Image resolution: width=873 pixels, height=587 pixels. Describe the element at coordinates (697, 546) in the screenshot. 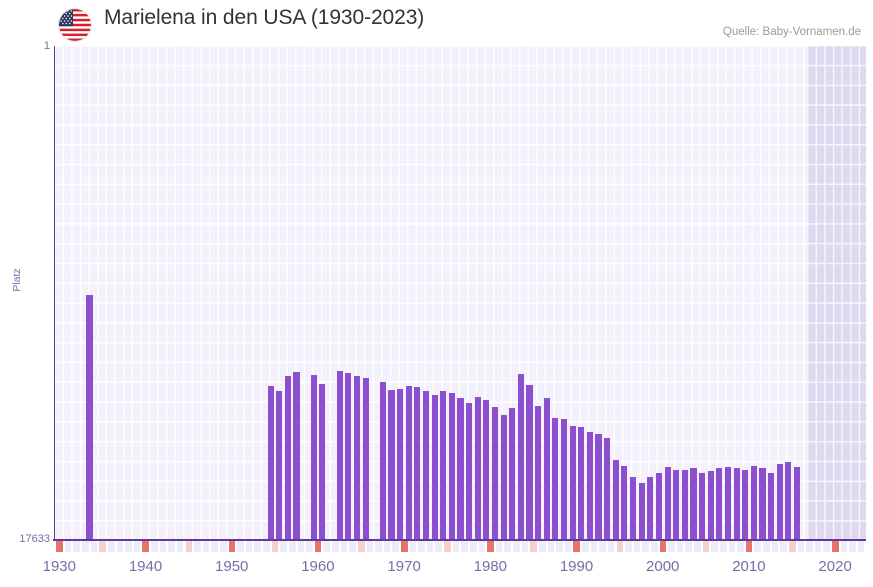

I see `x-tick-2004` at that location.